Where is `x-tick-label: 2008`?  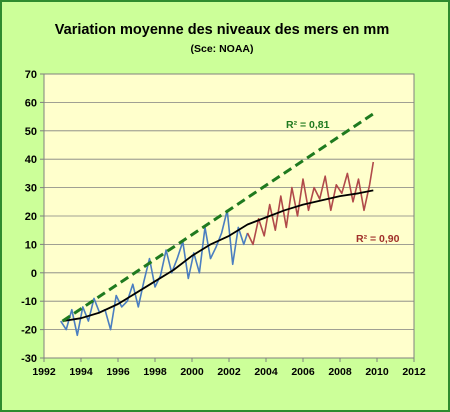
x-tick-label: 2008 is located at coordinates (340, 372).